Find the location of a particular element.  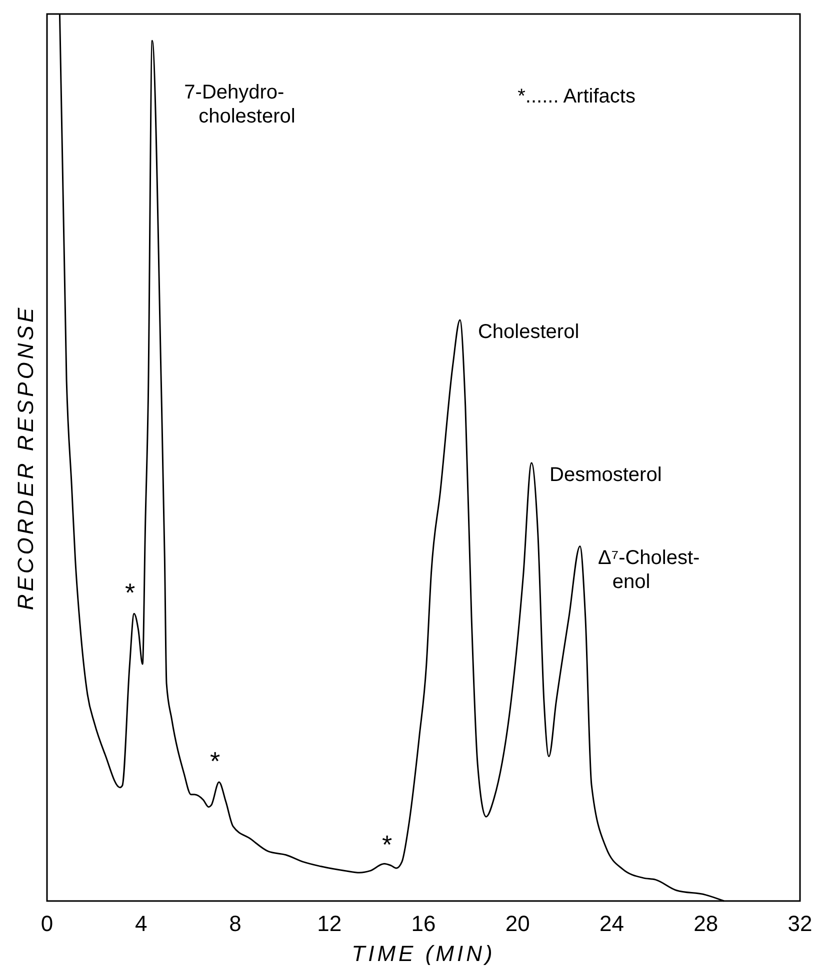

x-tick-label: 20 is located at coordinates (517, 923).